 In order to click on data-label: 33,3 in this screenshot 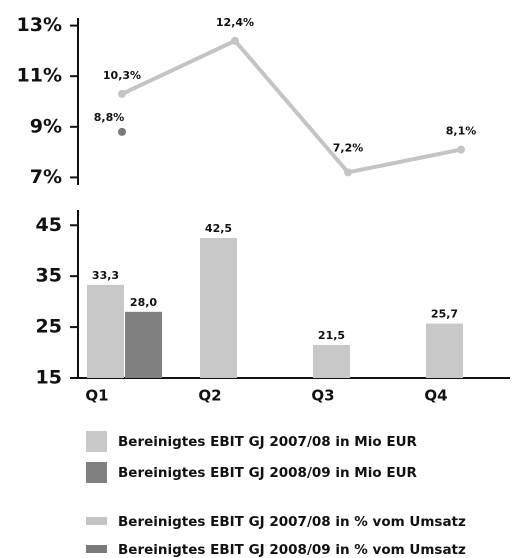, I will do `click(105, 275)`.